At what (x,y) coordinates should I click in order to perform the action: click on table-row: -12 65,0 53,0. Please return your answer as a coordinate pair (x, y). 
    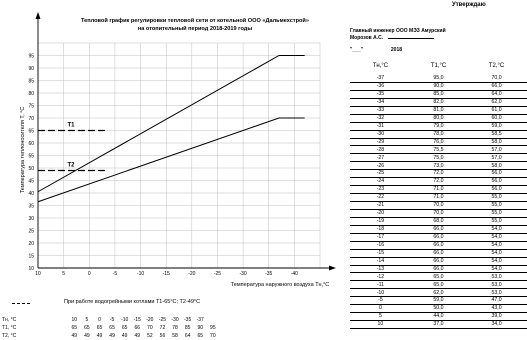
    Looking at the image, I should click on (438, 277).